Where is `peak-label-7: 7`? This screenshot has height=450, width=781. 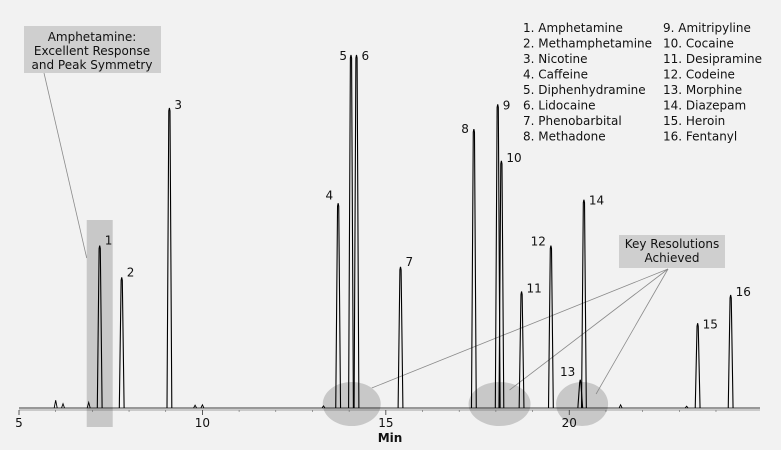
peak-label-7: 7 is located at coordinates (410, 262).